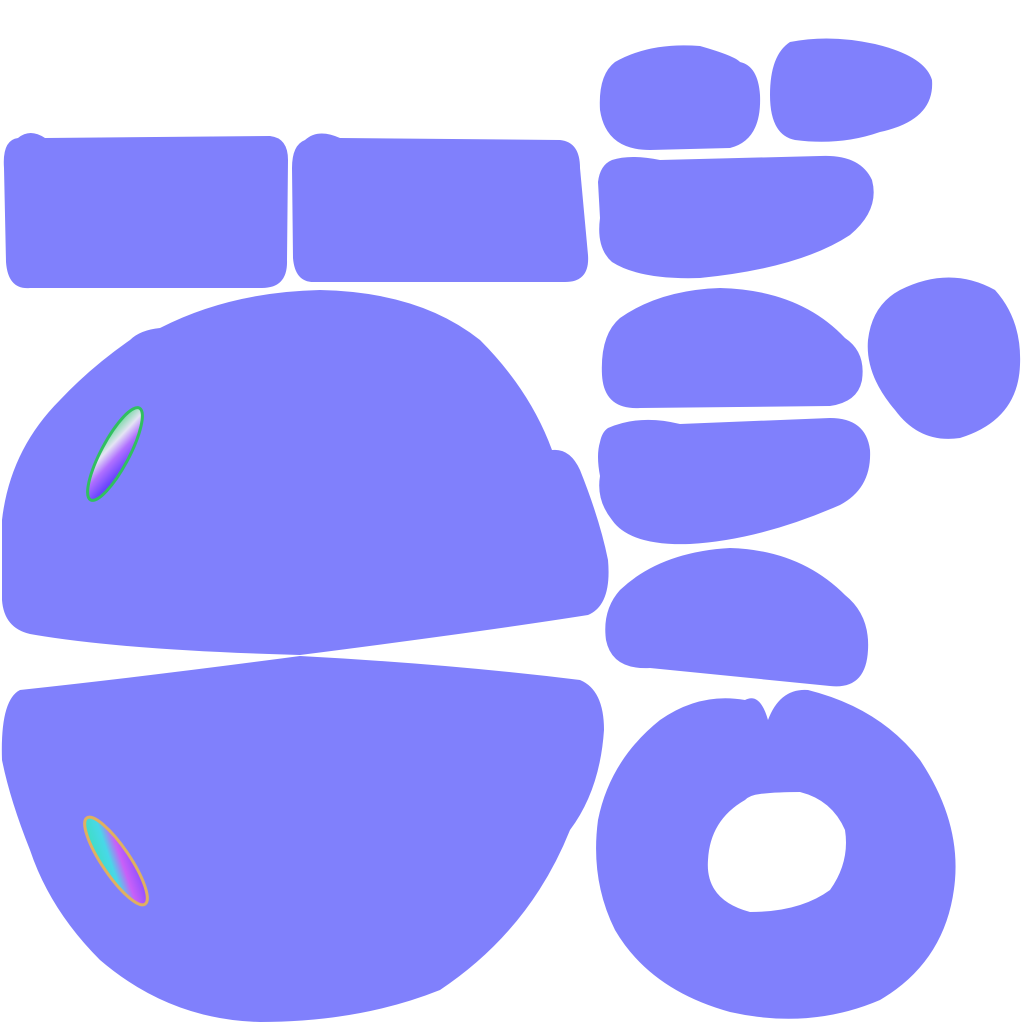 Image resolution: width=1024 pixels, height=1024 pixels. Describe the element at coordinates (116, 861) in the screenshot. I see `normal-detail-patch-lower` at that location.